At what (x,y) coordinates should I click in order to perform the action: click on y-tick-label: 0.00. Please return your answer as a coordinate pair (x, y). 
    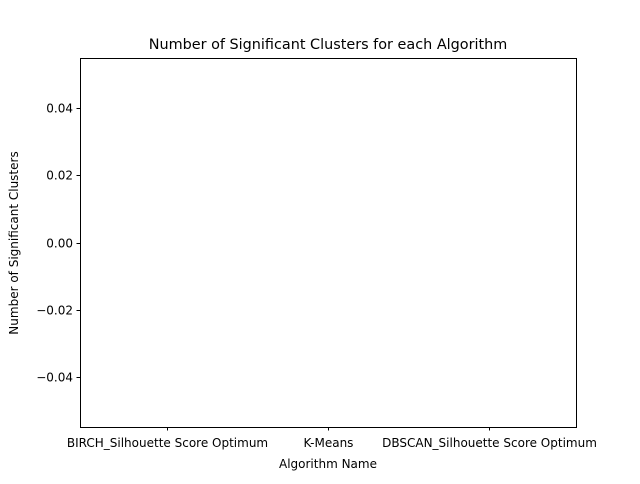
    Looking at the image, I should click on (59, 244).